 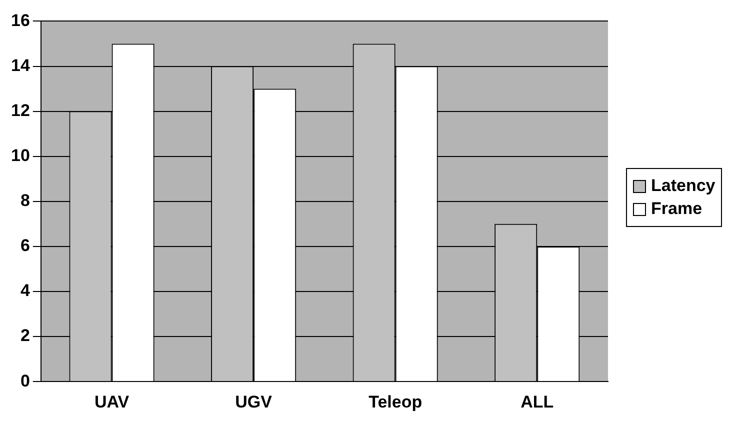 What do you see at coordinates (20, 20) in the screenshot?
I see `y-tick-label: 16` at bounding box center [20, 20].